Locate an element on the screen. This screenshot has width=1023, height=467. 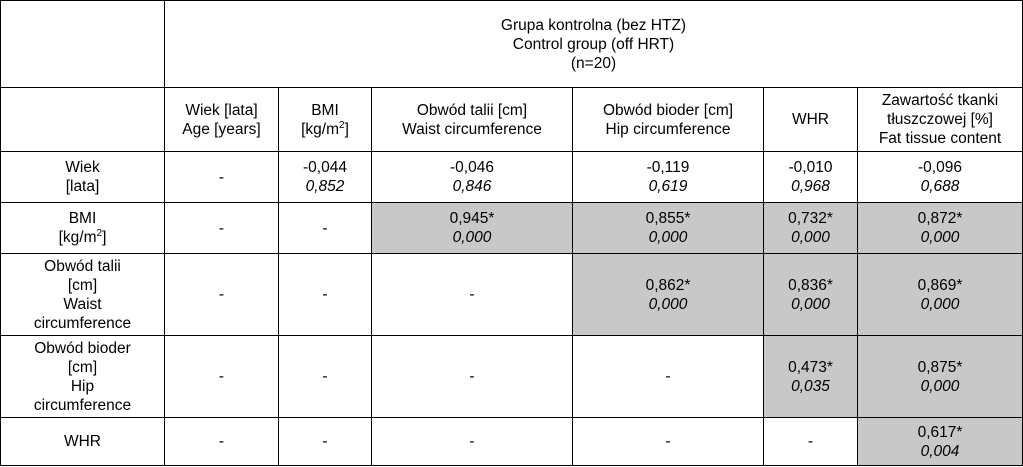
table-row-whr: WHR - - - - - 0,617* 0,004 is located at coordinates (511, 441).